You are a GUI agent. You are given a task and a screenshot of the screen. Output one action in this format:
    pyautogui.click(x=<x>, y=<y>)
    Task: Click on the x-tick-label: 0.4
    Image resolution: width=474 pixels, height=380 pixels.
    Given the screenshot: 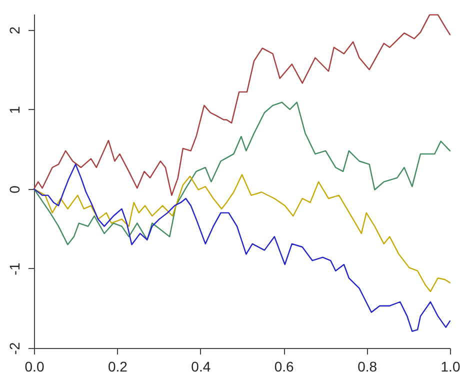 What is the action you would take?
    pyautogui.click(x=201, y=366)
    